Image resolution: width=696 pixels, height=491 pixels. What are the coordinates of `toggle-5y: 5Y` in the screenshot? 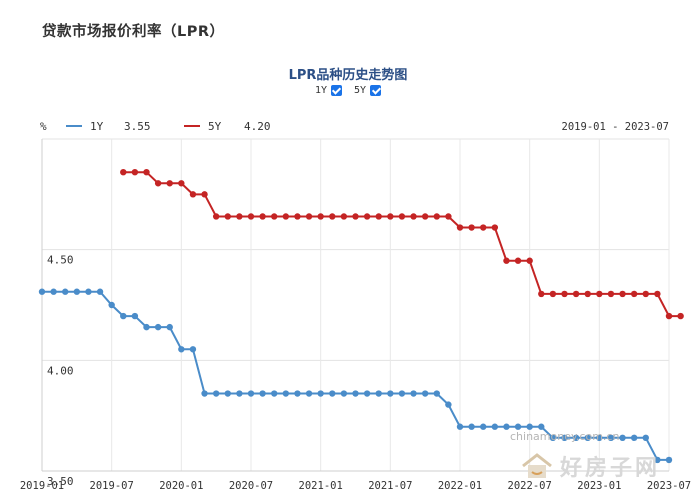 It's located at (368, 90).